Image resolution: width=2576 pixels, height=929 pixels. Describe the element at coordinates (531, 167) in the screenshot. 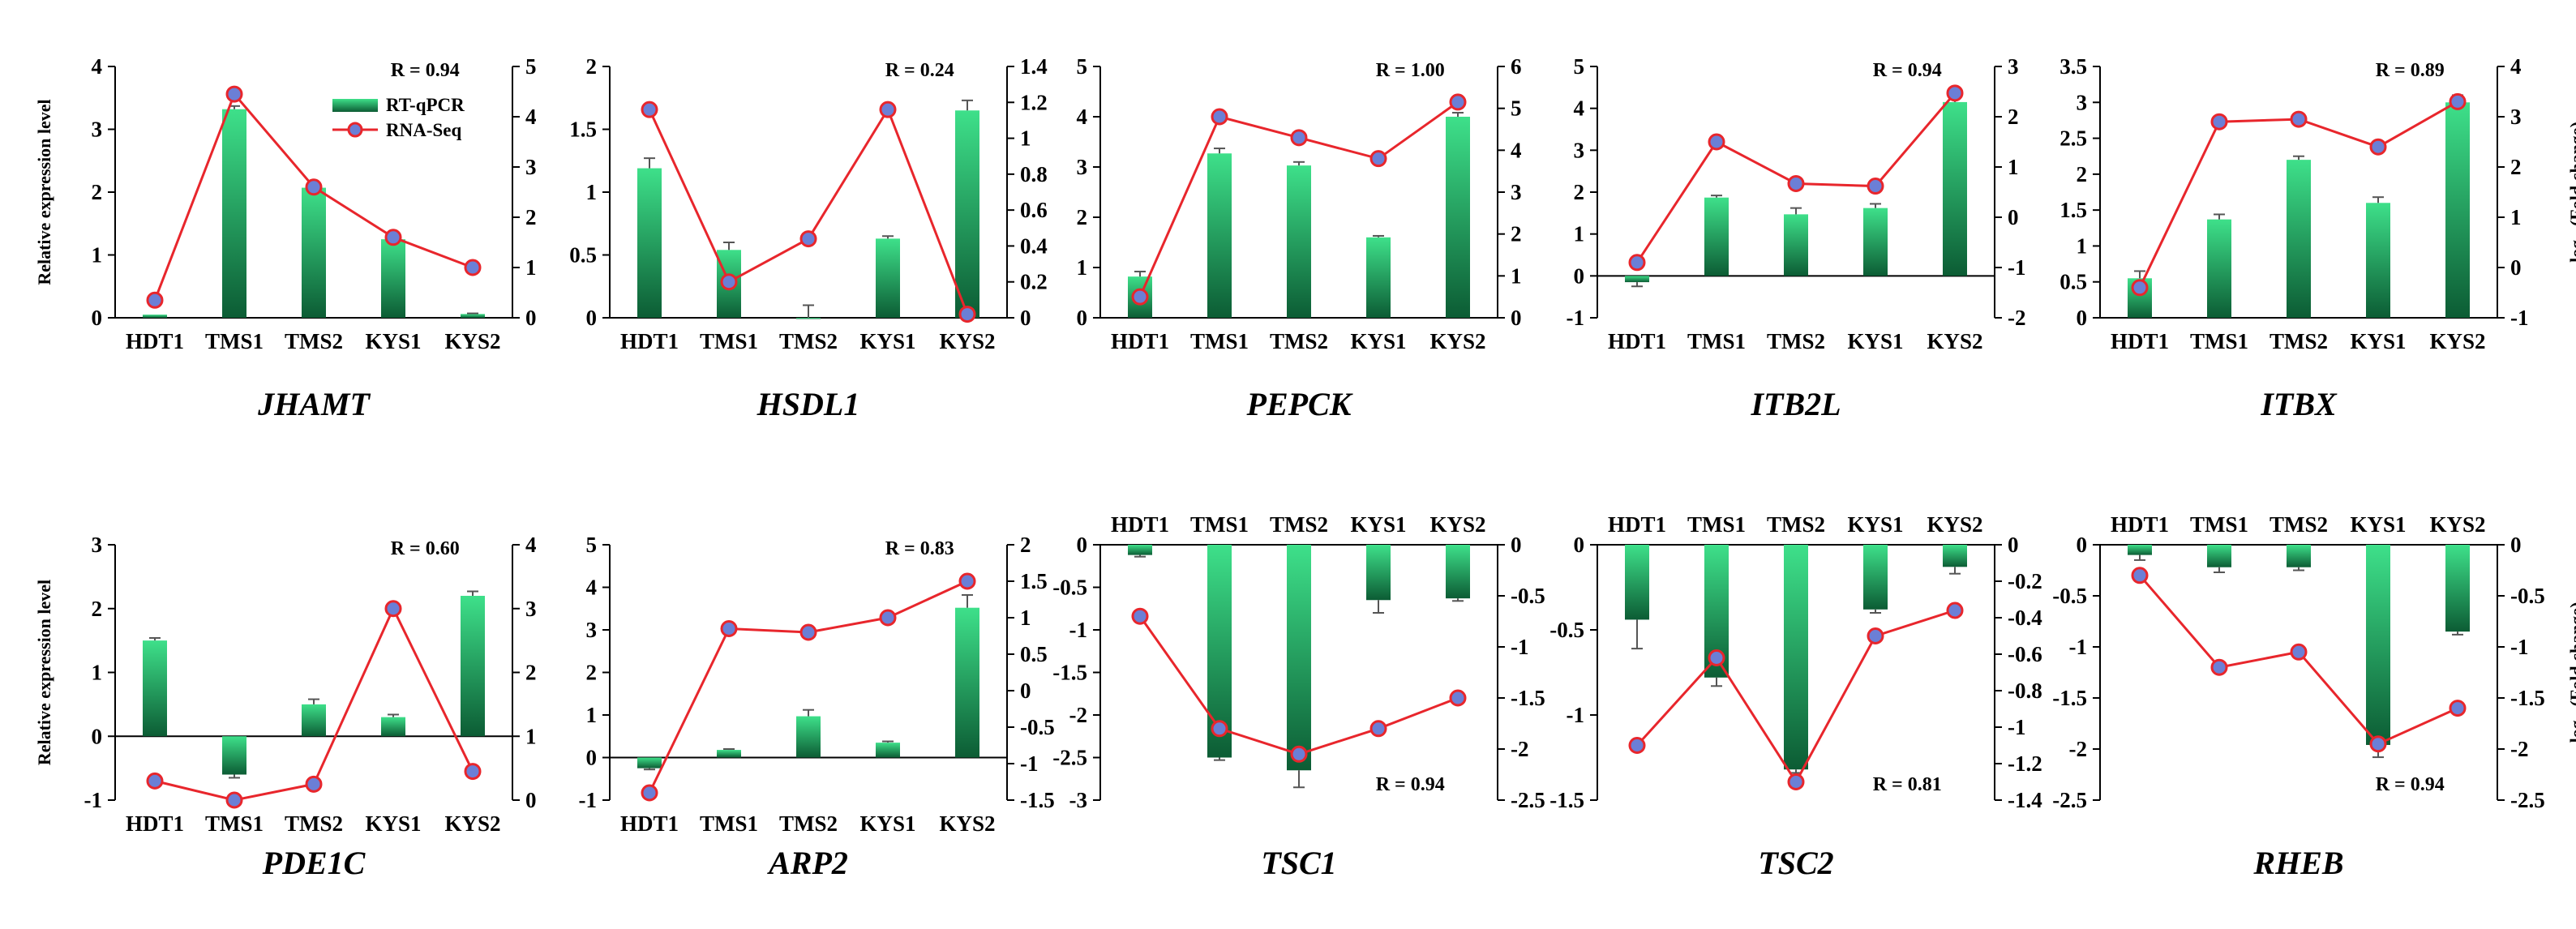

I see `right-tick-label: 3` at that location.